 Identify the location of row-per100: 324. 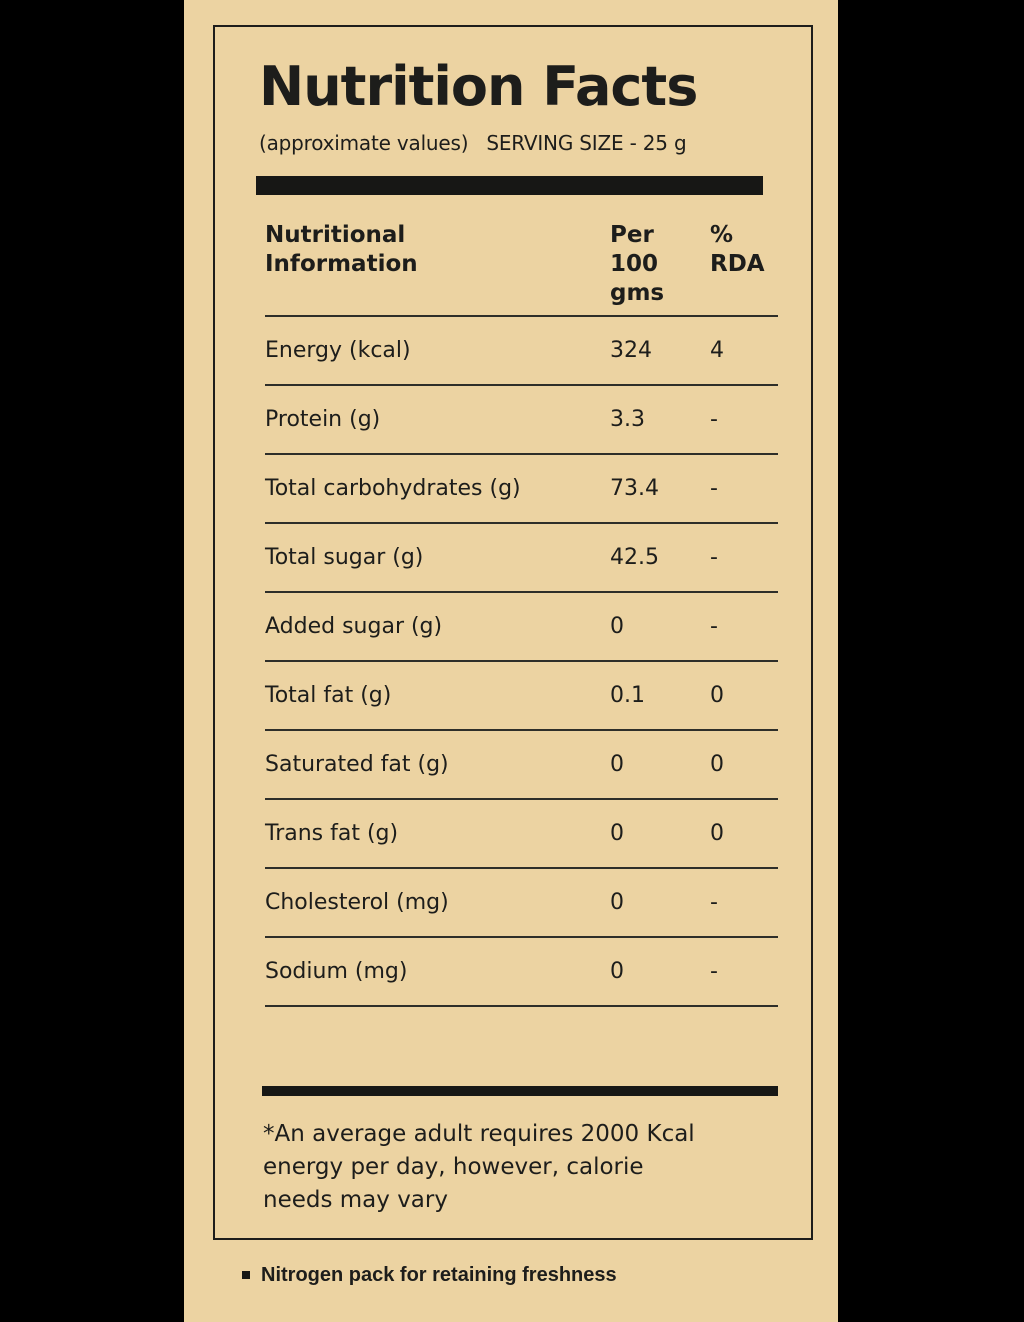
(631, 350).